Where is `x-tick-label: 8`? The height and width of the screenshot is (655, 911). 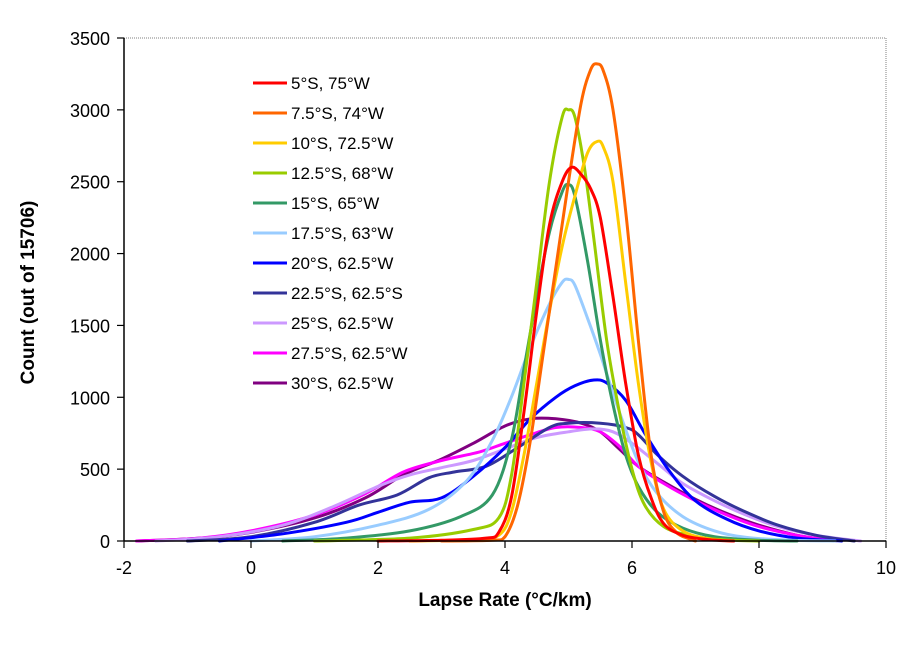 x-tick-label: 8 is located at coordinates (759, 568).